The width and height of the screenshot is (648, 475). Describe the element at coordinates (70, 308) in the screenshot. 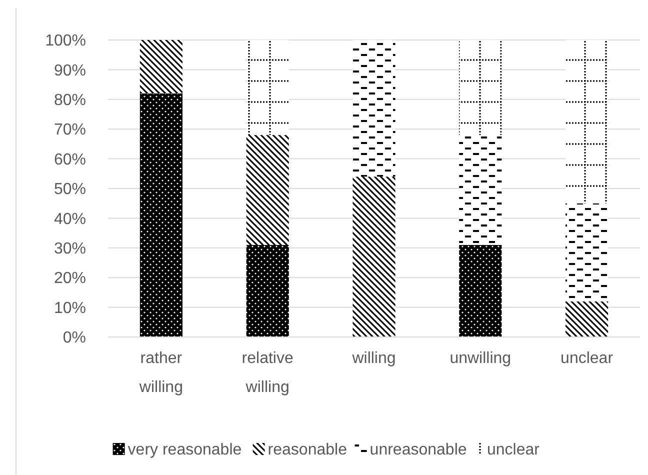

I see `y-tick-label: 10%` at that location.